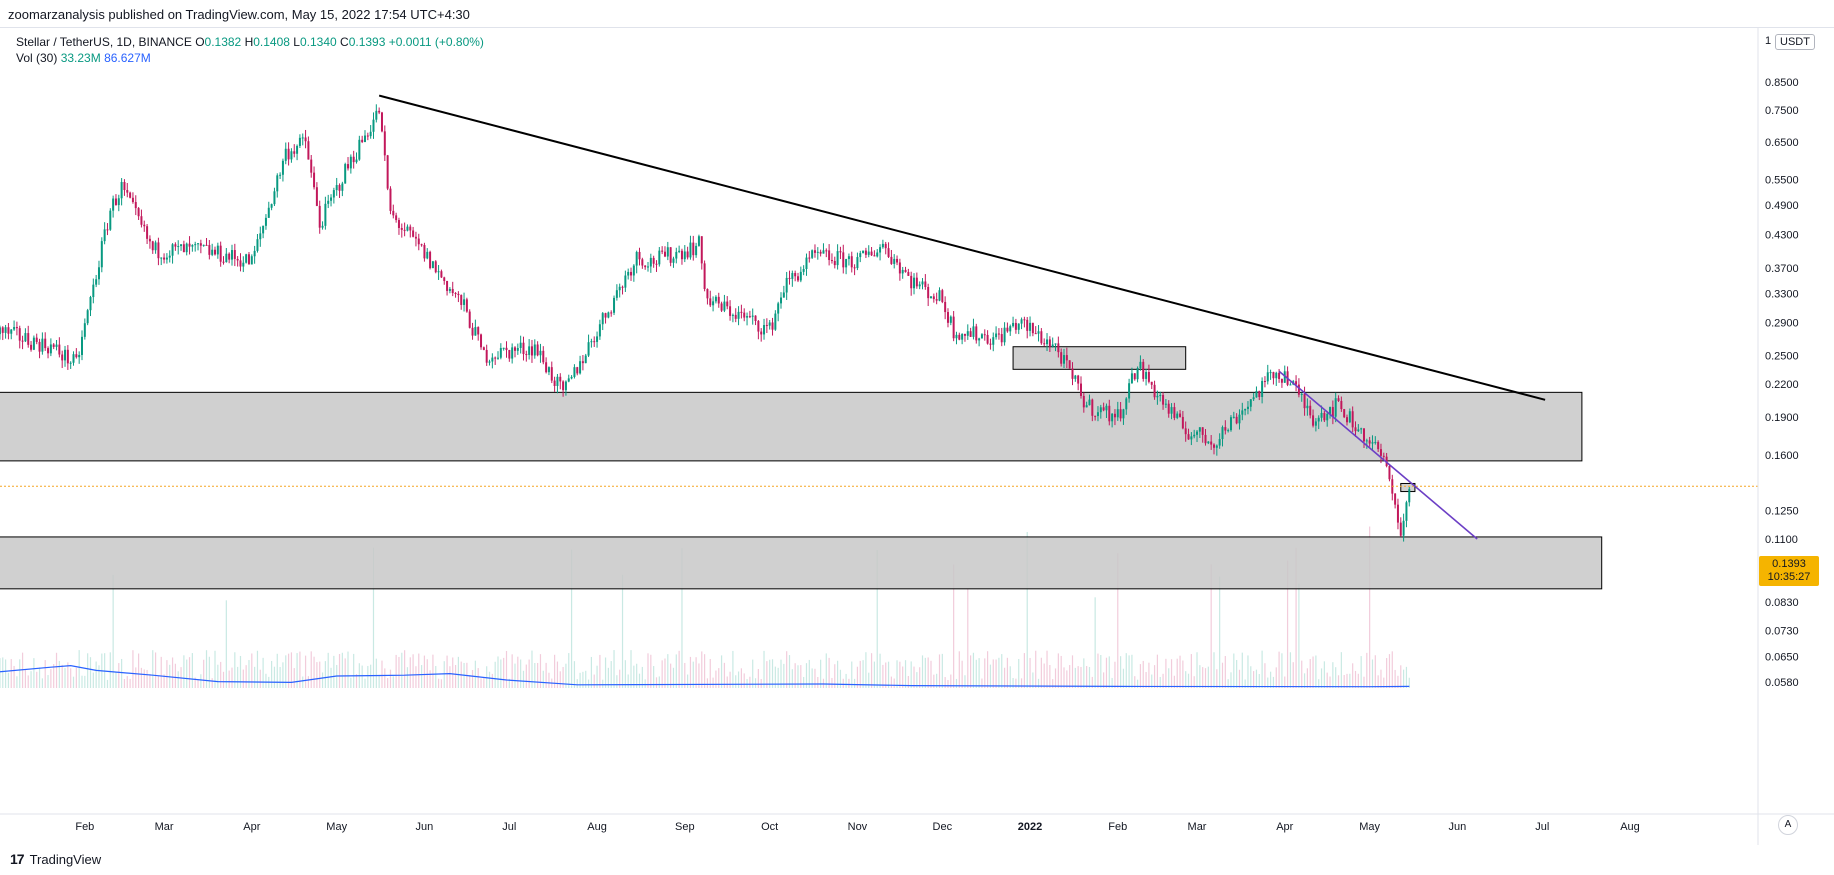 This screenshot has height=875, width=1834. Describe the element at coordinates (55, 859) in the screenshot. I see `tradingview-logo: 17 TradingView` at that location.